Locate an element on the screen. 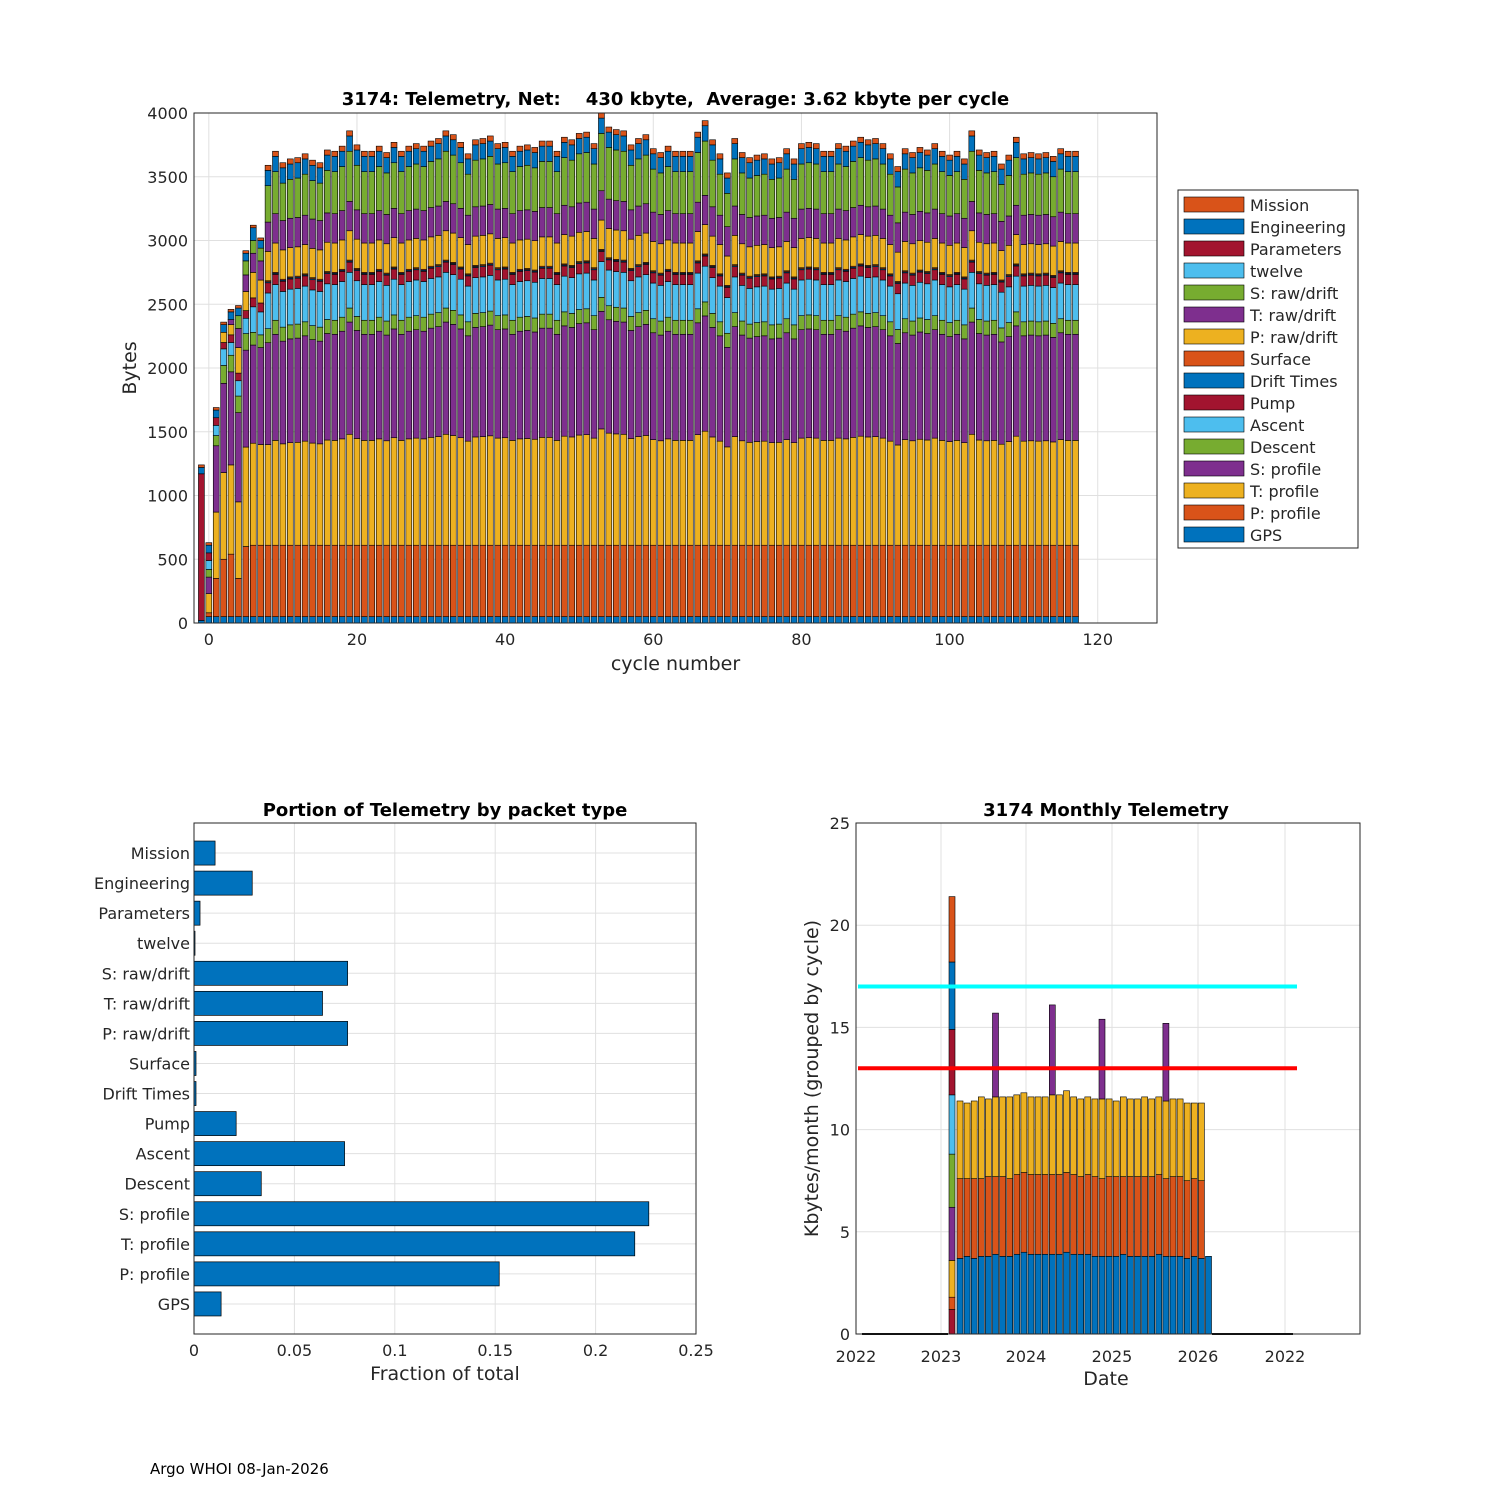  x-tick-label: 100 is located at coordinates (949, 639).